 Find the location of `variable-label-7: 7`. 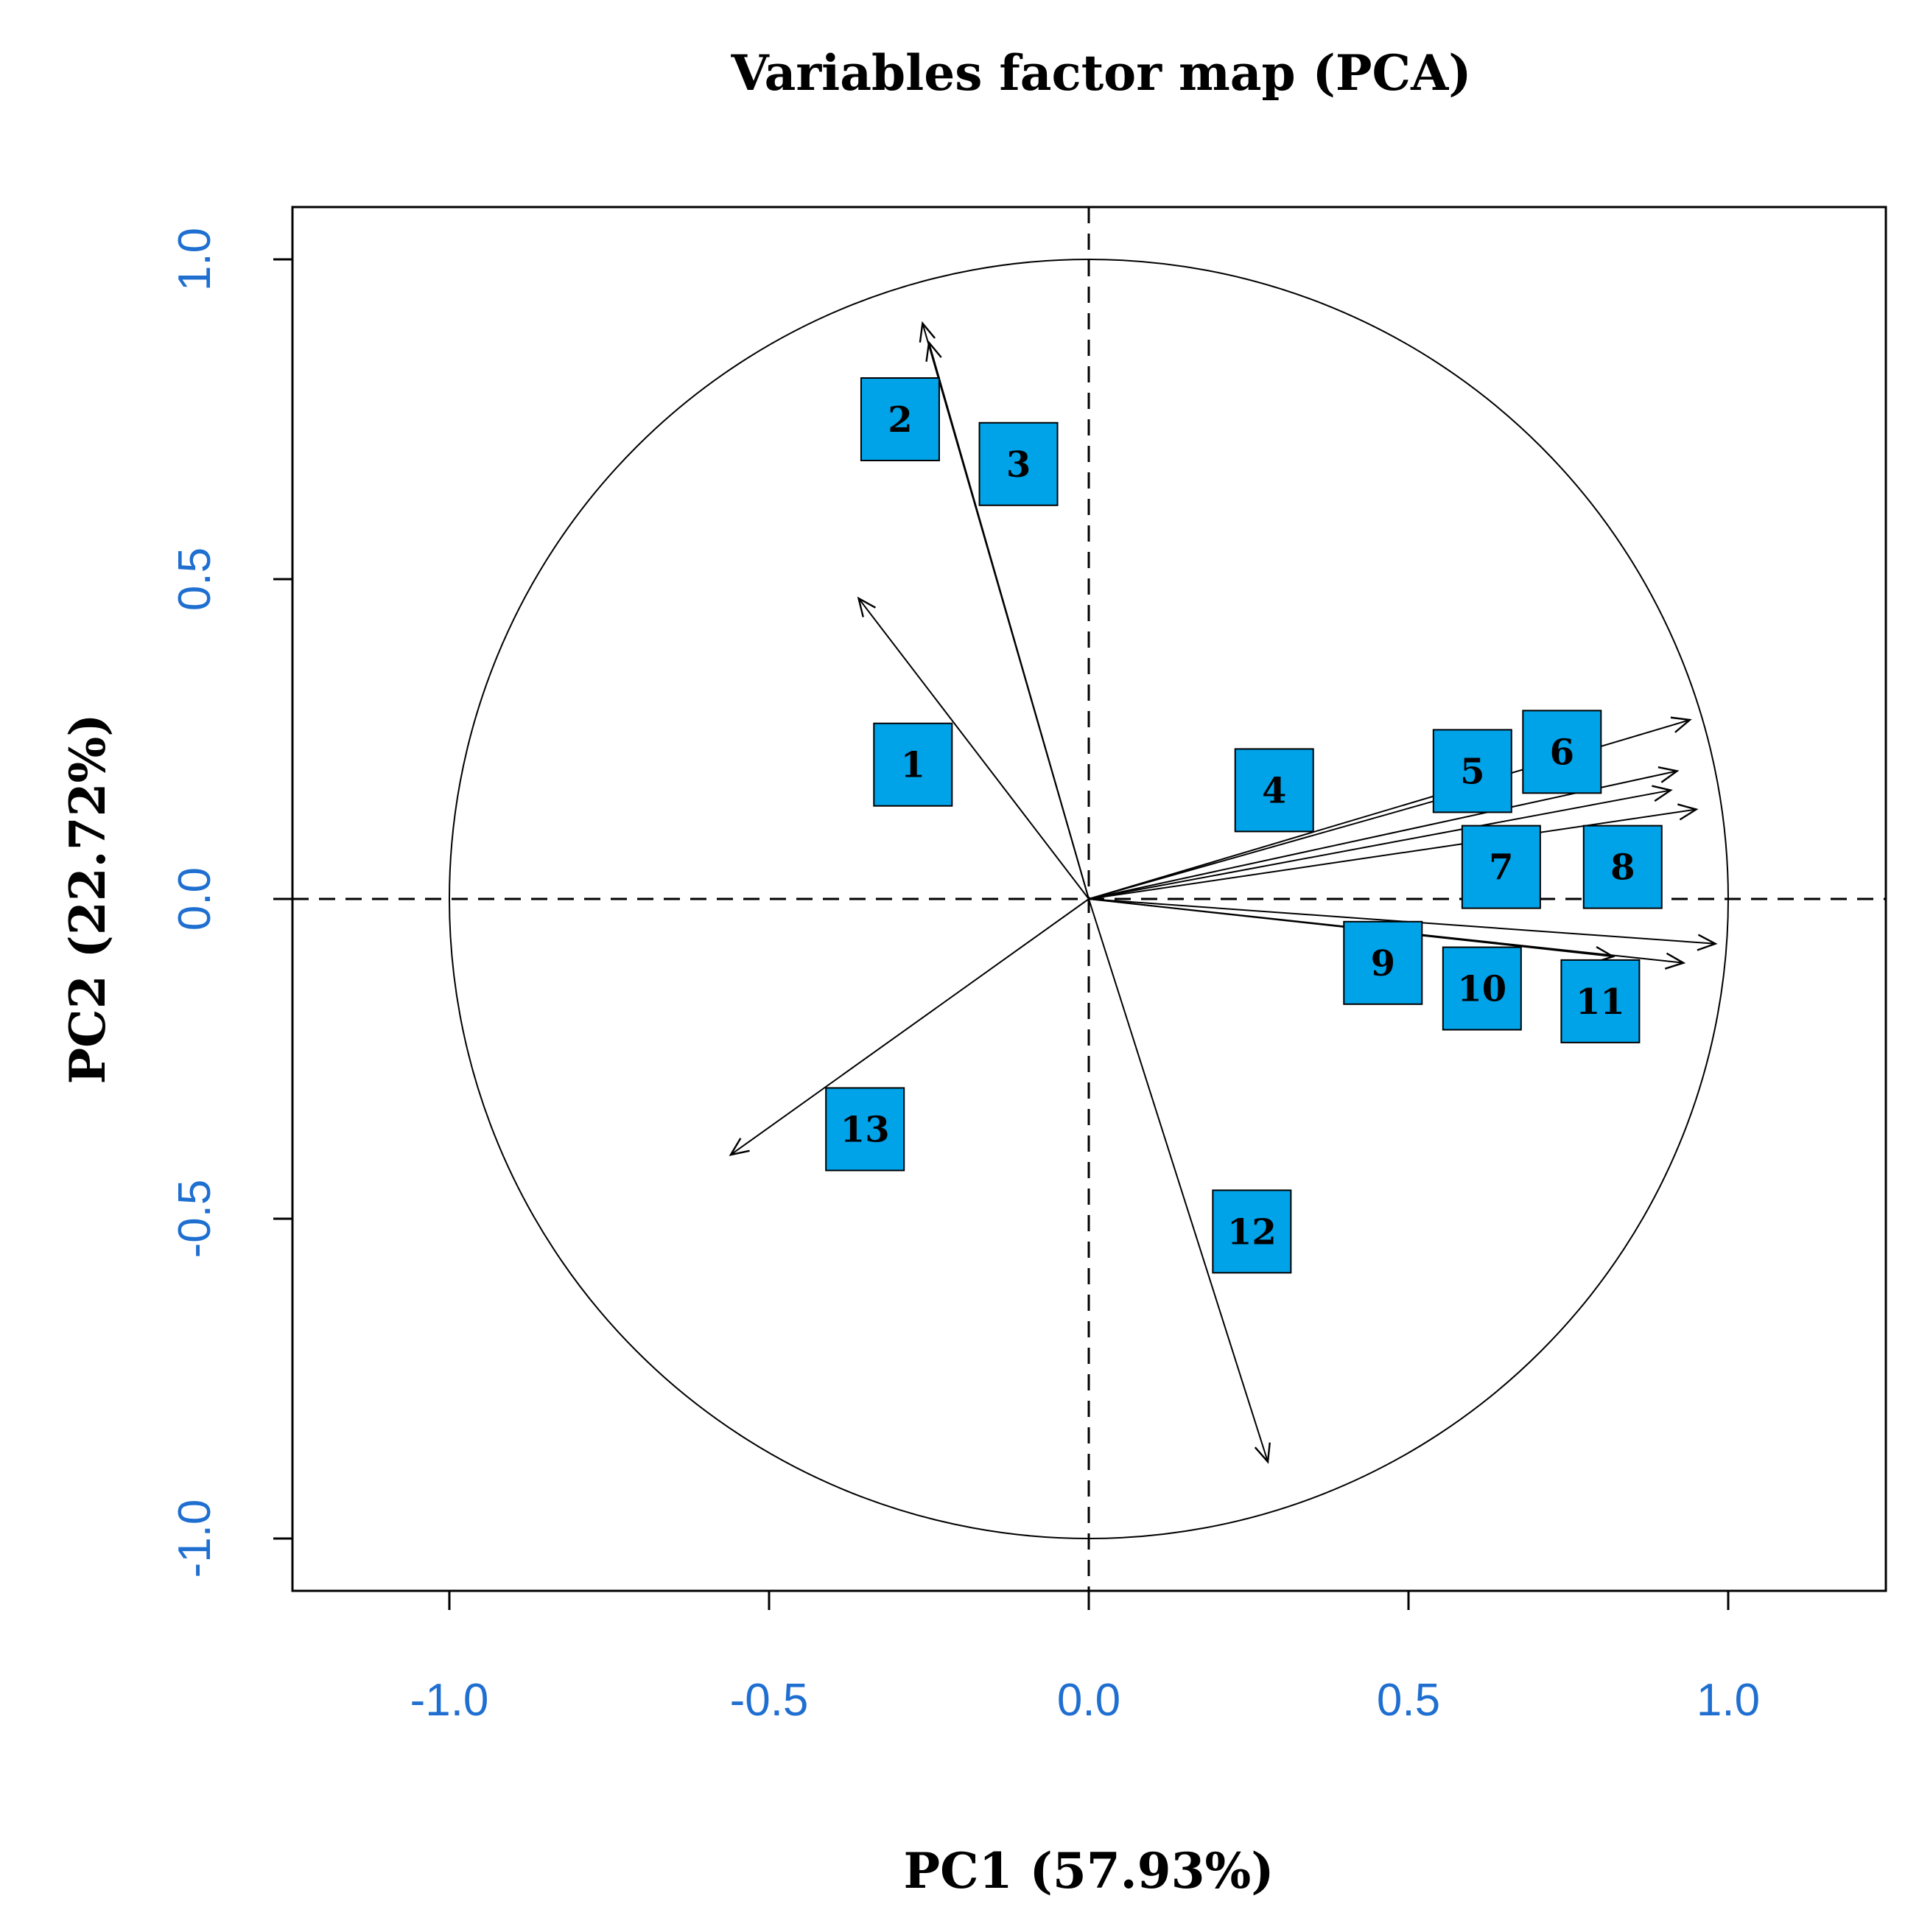

variable-label-7: 7 is located at coordinates (1501, 868).